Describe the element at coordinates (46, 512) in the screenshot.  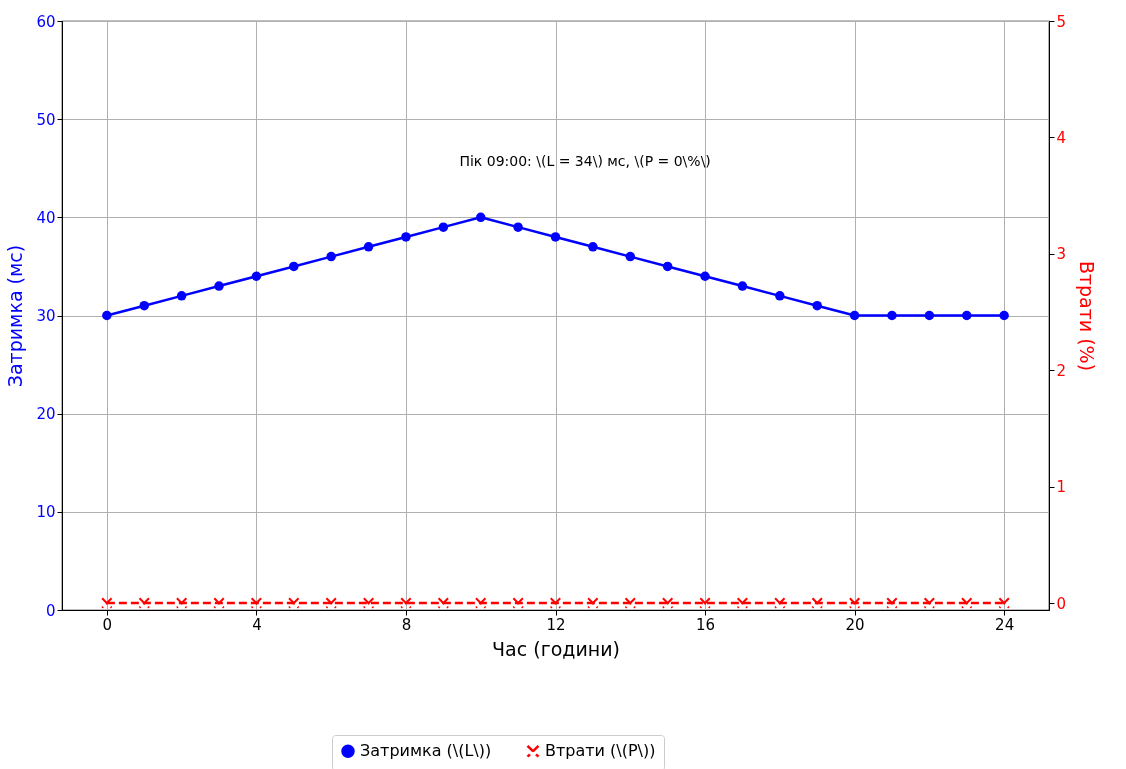
I see `y-tick-label: 10` at that location.